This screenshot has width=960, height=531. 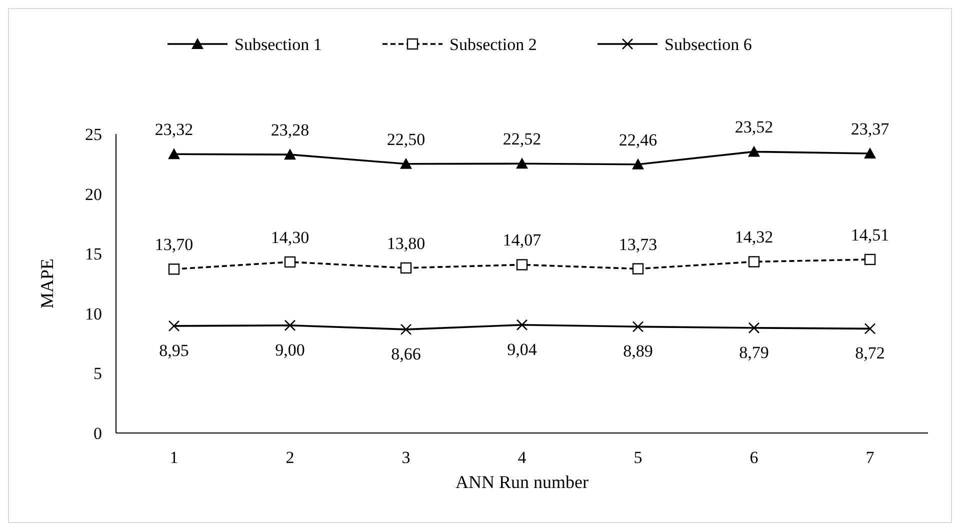 What do you see at coordinates (638, 351) in the screenshot?
I see `data-label: 8,89` at bounding box center [638, 351].